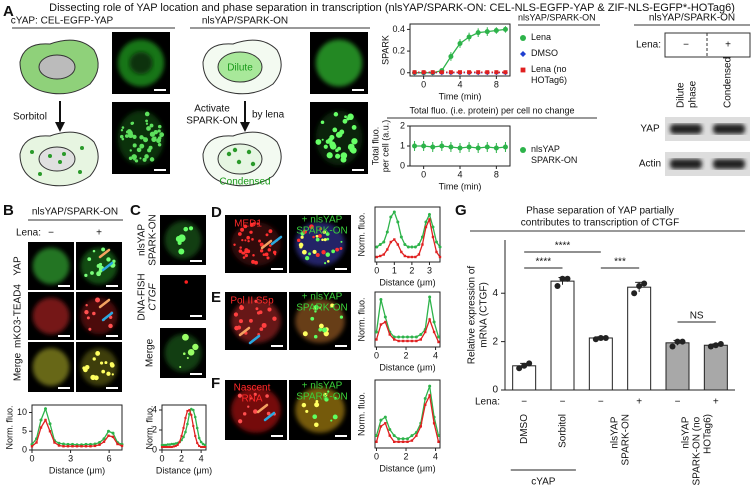  Describe the element at coordinates (715, 345) in the screenshot. I see `replicate-point` at that location.